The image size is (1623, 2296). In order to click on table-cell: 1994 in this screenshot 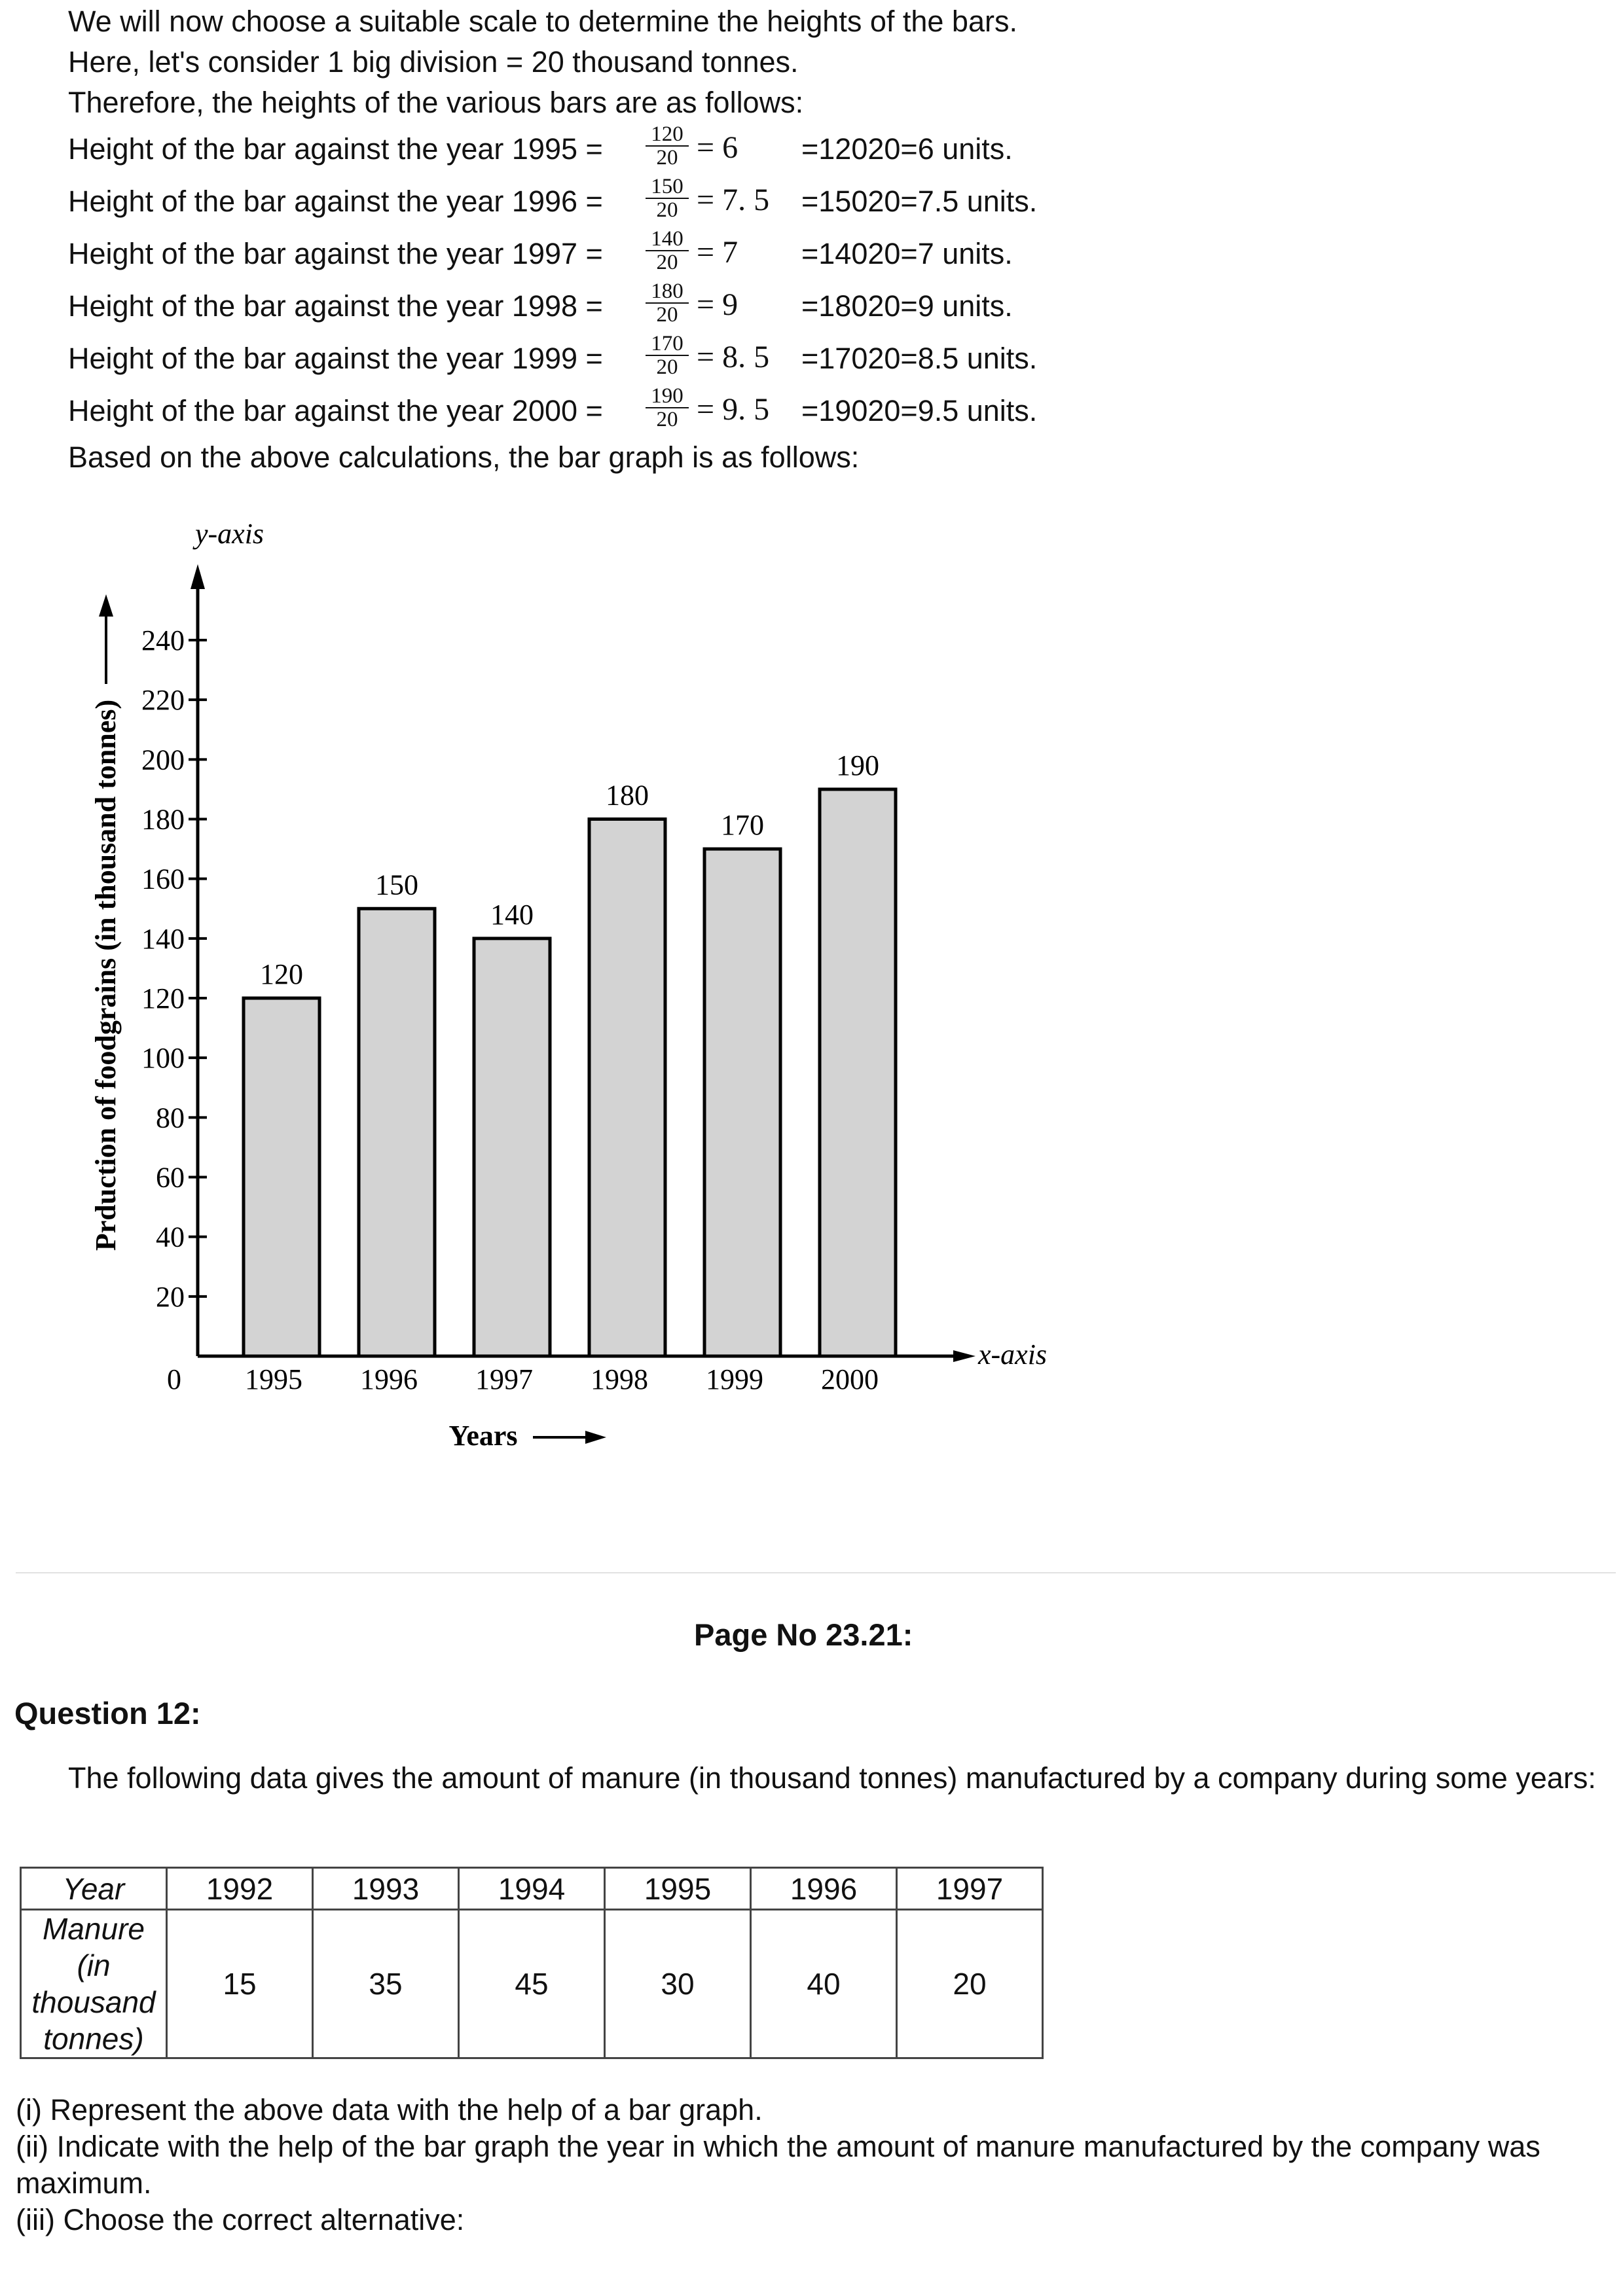, I will do `click(532, 1888)`.